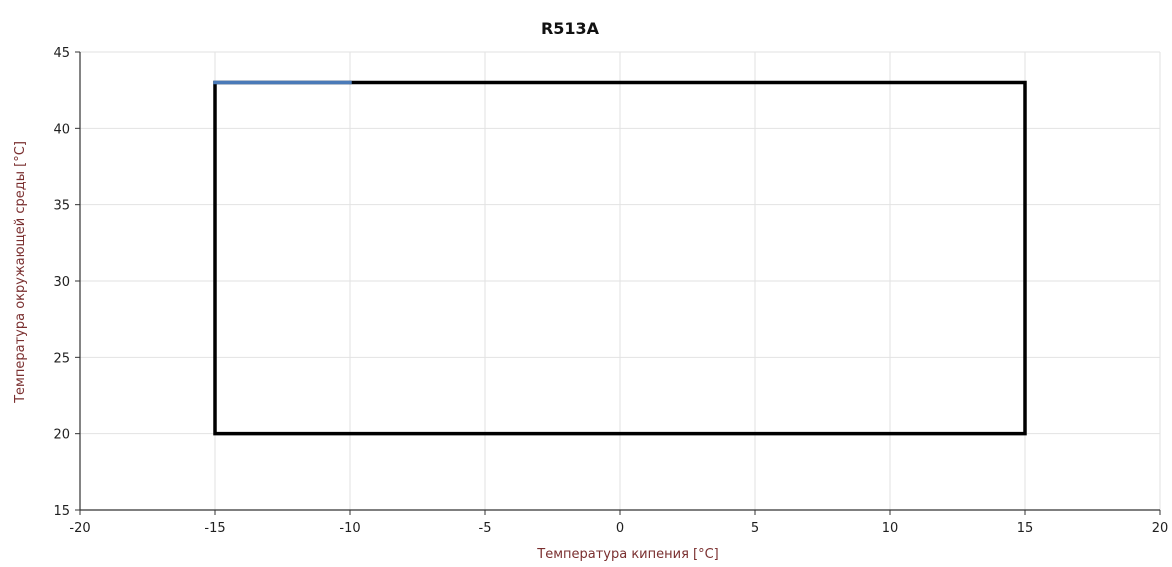 The image size is (1172, 567). Describe the element at coordinates (61, 282) in the screenshot. I see `y-tick-label-3: 30` at that location.